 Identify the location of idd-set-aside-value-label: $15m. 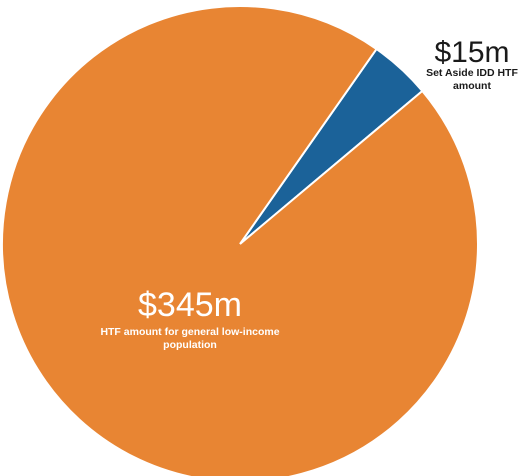
(472, 52).